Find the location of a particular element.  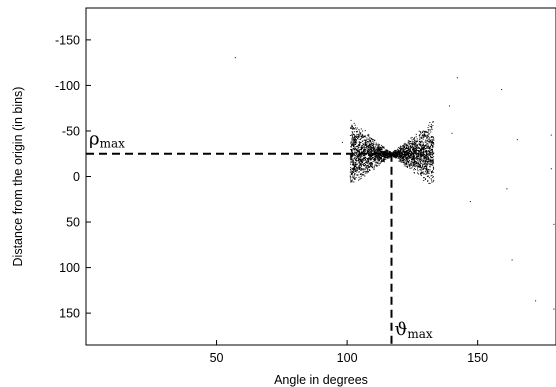

x-tick-label: 50 is located at coordinates (217, 358).